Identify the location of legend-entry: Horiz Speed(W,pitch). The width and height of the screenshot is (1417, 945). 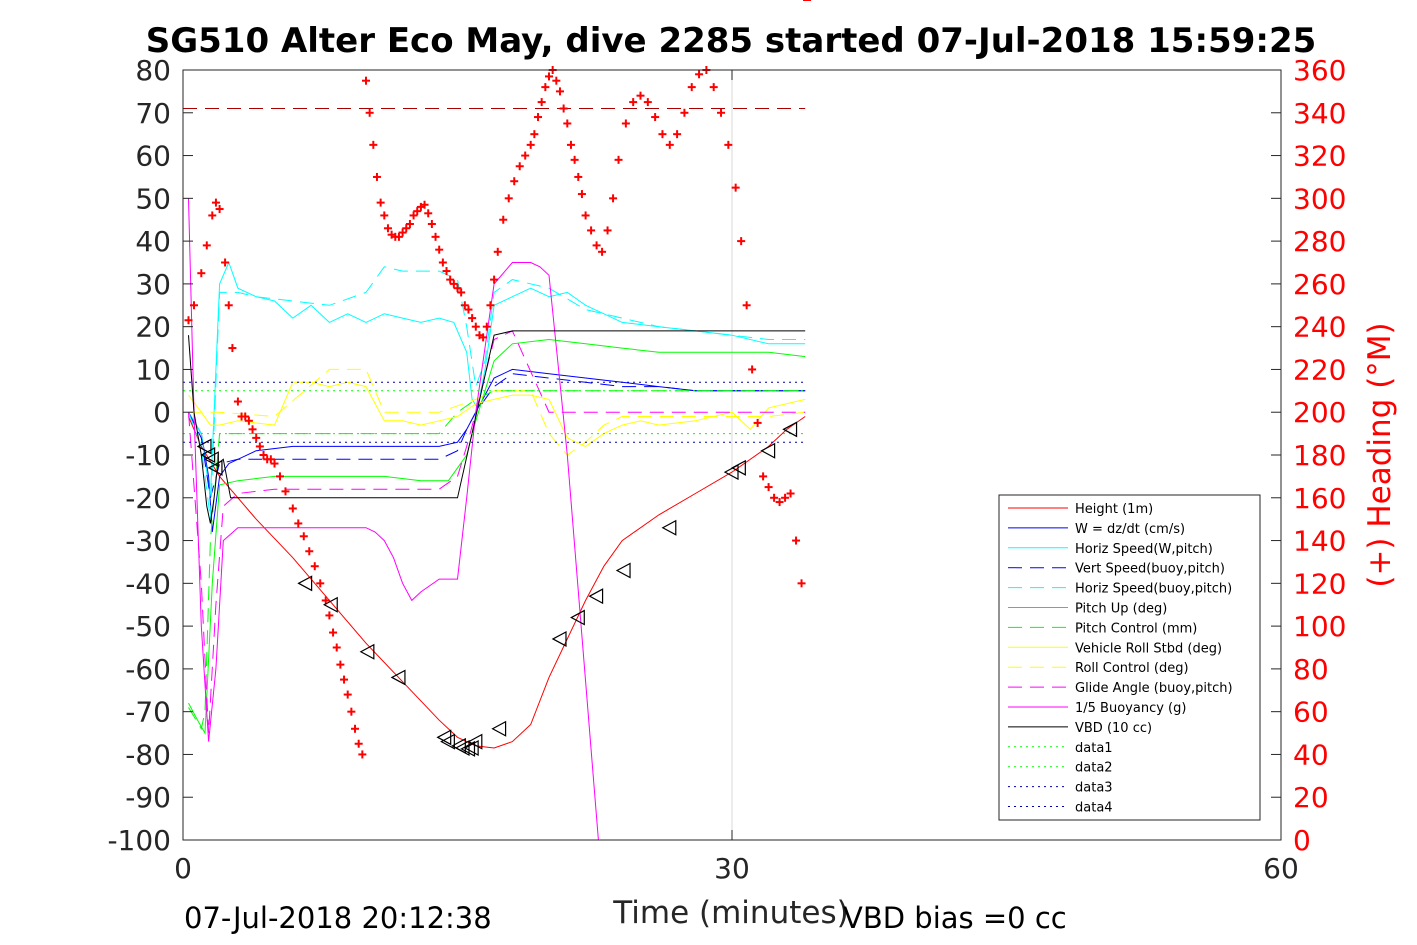
(1110, 549).